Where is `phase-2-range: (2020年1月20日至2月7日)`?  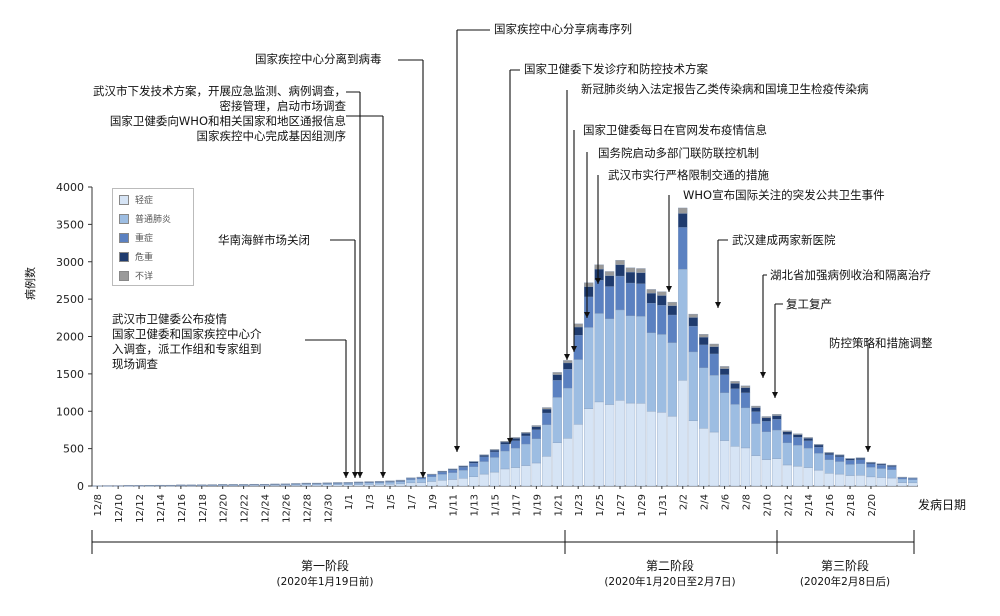
phase-2-range: (2020年1月20日至2月7日) is located at coordinates (670, 582).